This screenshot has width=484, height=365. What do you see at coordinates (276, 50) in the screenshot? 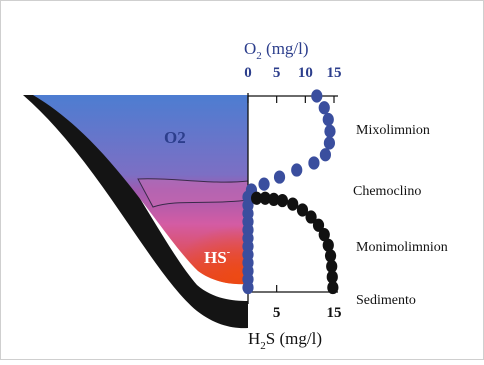
I see `o2-axis-title: O2 (mg/l)` at bounding box center [276, 50].